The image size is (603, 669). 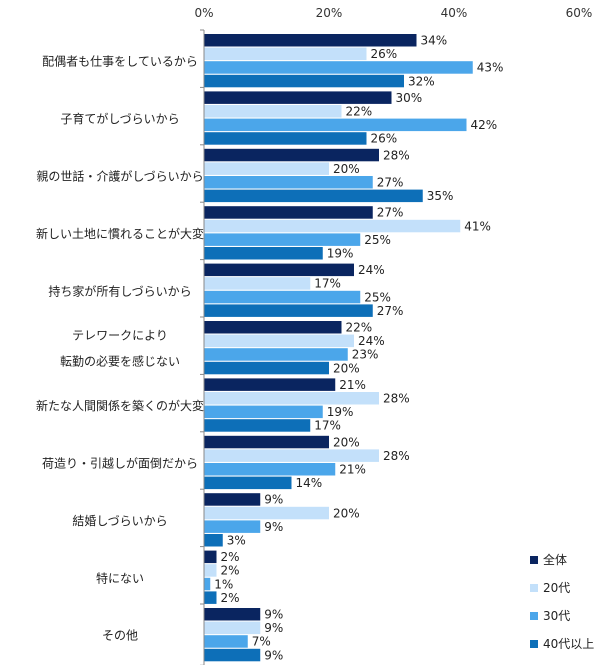 I want to click on legend-label: 全体, so click(x=555, y=559).